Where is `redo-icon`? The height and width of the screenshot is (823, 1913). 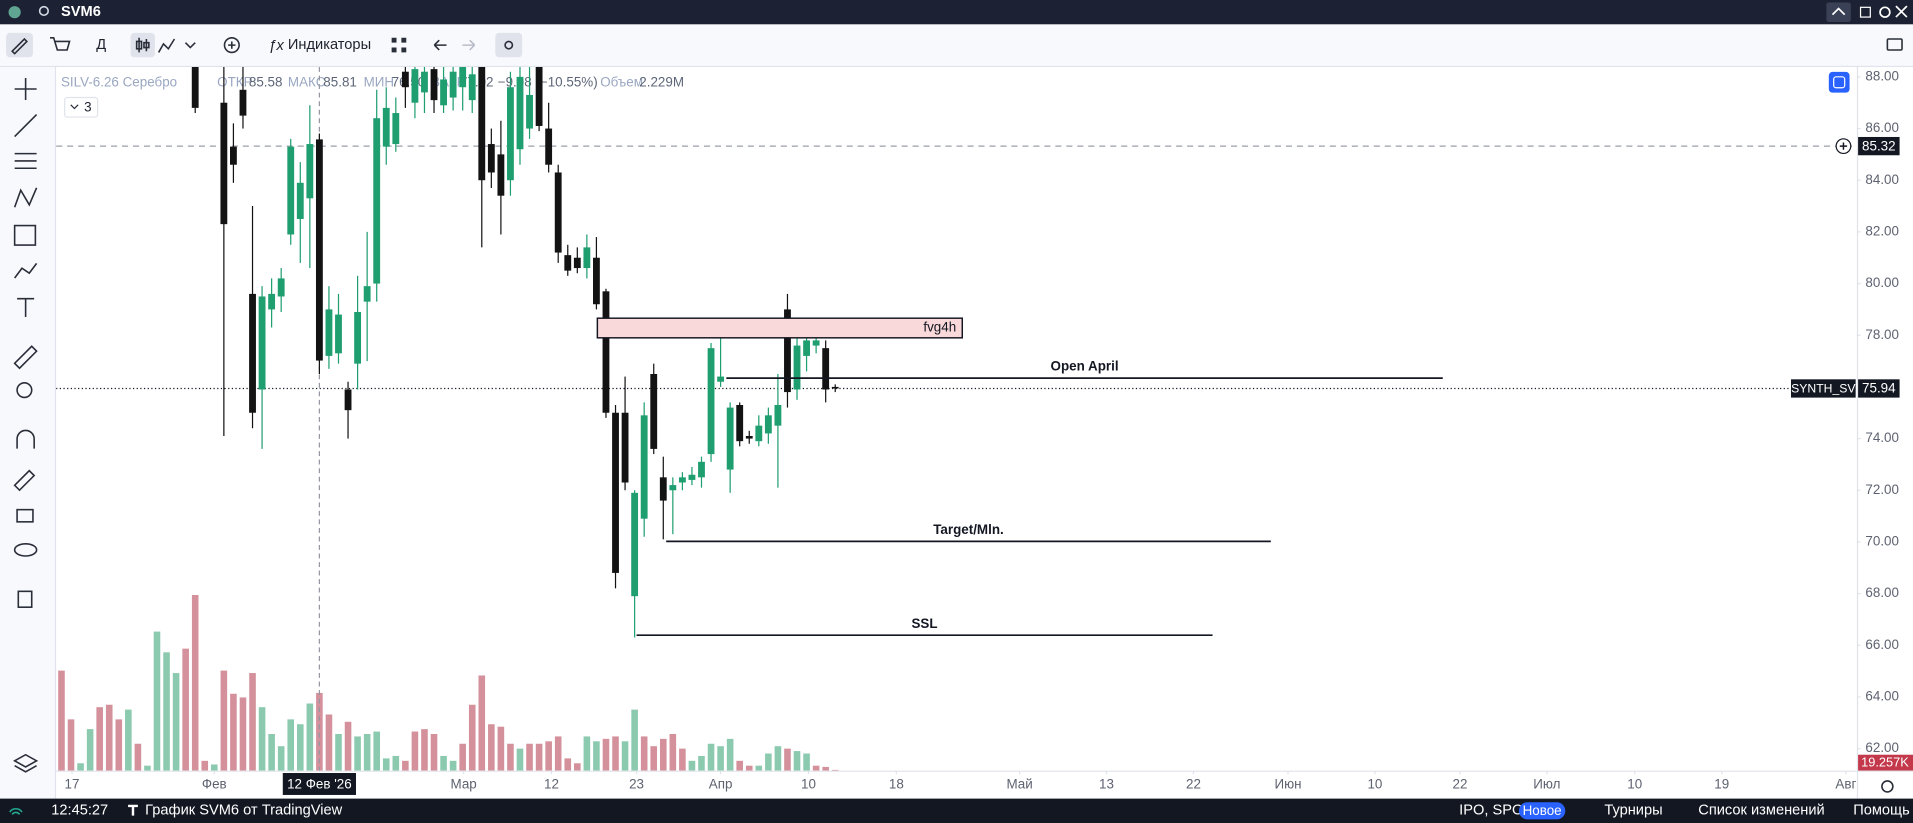 redo-icon is located at coordinates (469, 45).